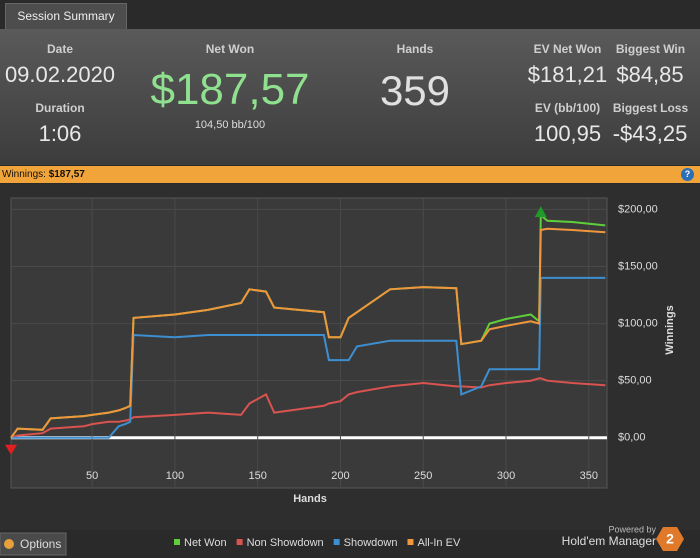 Image resolution: width=700 pixels, height=558 pixels. Describe the element at coordinates (632, 438) in the screenshot. I see `y-tick-label: $0,00` at that location.